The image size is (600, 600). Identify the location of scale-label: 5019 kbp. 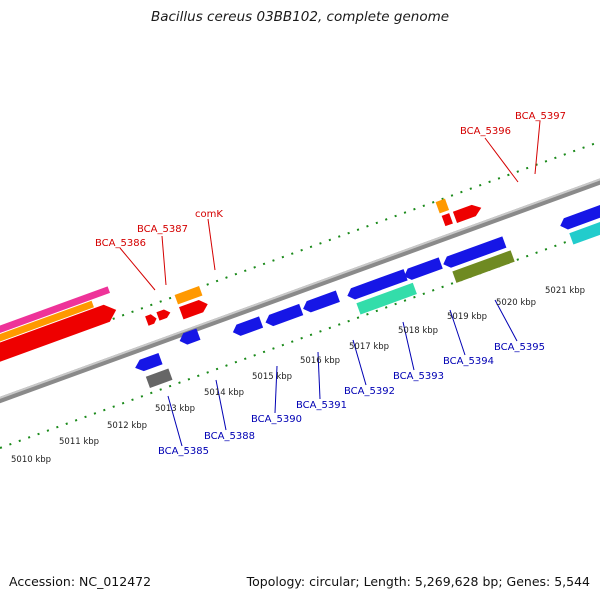
(467, 317).